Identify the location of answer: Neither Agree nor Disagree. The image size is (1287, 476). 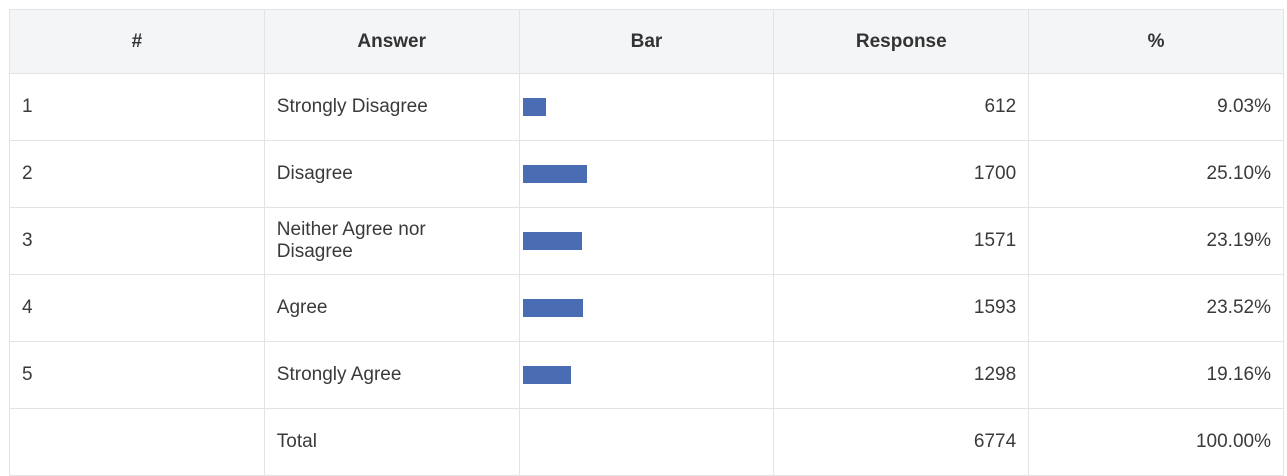
(391, 241).